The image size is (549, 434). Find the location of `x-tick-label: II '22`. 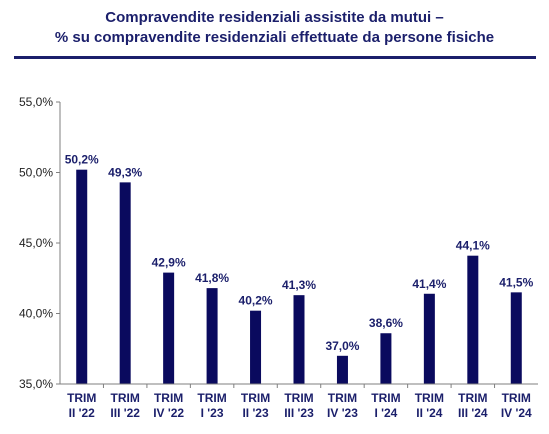

x-tick-label: II '22 is located at coordinates (82, 413).